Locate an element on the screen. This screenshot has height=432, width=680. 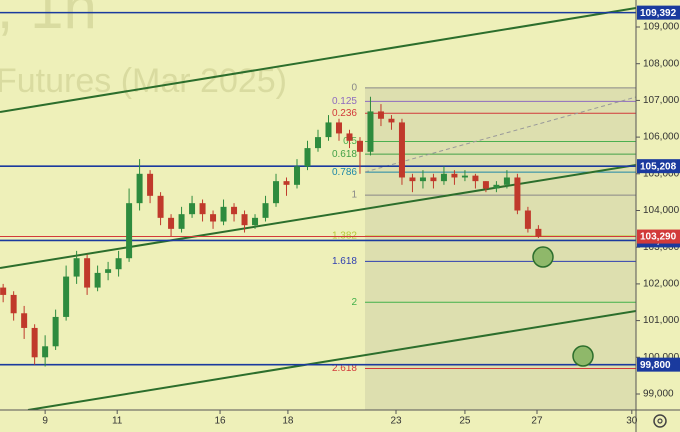
price-tag-label: 105,208 is located at coordinates (658, 166).